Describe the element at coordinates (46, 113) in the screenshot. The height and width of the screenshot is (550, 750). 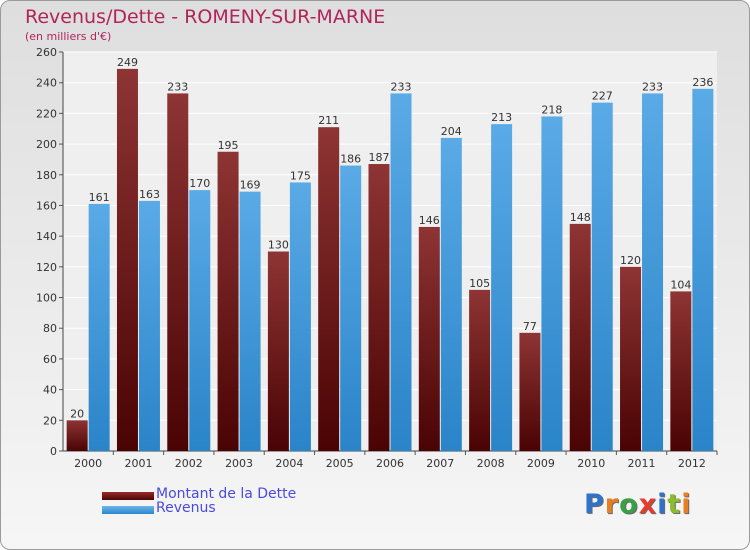
I see `y-tick-label: 220` at that location.